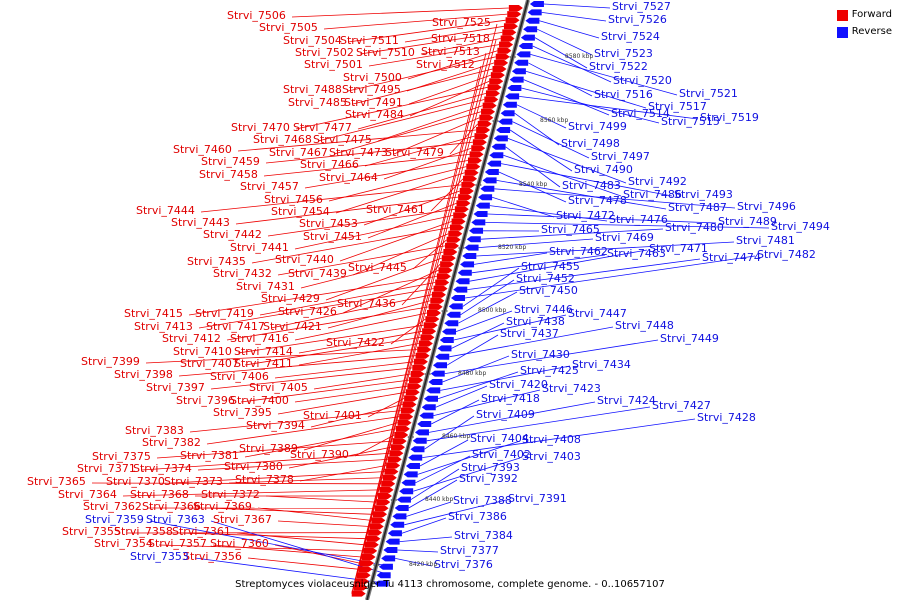 Image resolution: width=900 pixels, height=600 pixels. I want to click on reverse-gene-label: Strvi_7423, so click(571, 388).